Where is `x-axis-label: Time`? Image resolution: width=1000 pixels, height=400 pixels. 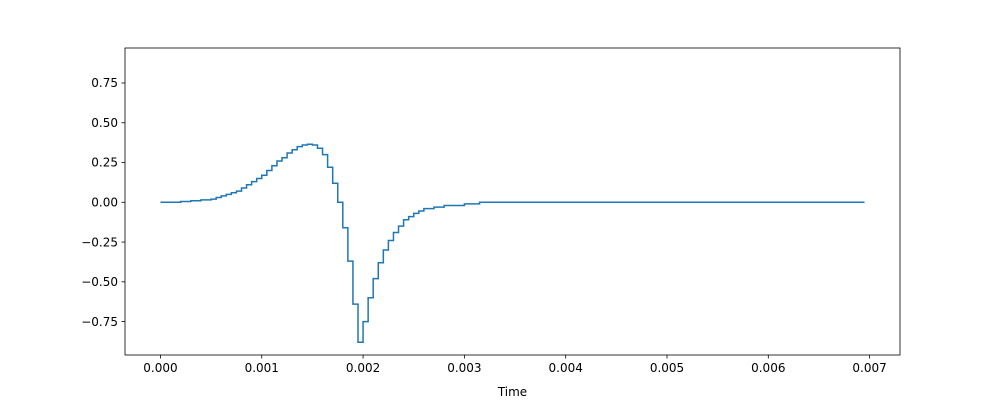 x-axis-label: Time is located at coordinates (512, 392).